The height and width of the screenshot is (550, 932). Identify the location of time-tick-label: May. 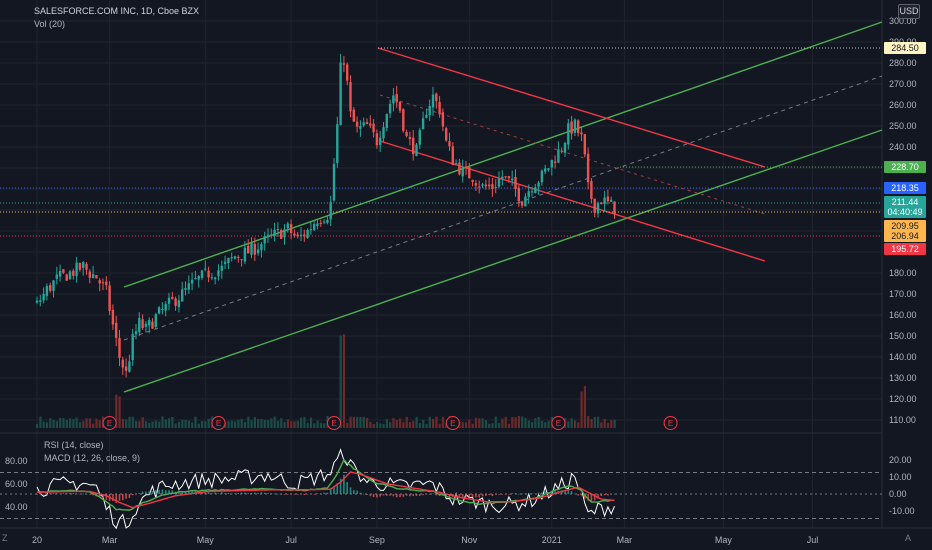
(206, 540).